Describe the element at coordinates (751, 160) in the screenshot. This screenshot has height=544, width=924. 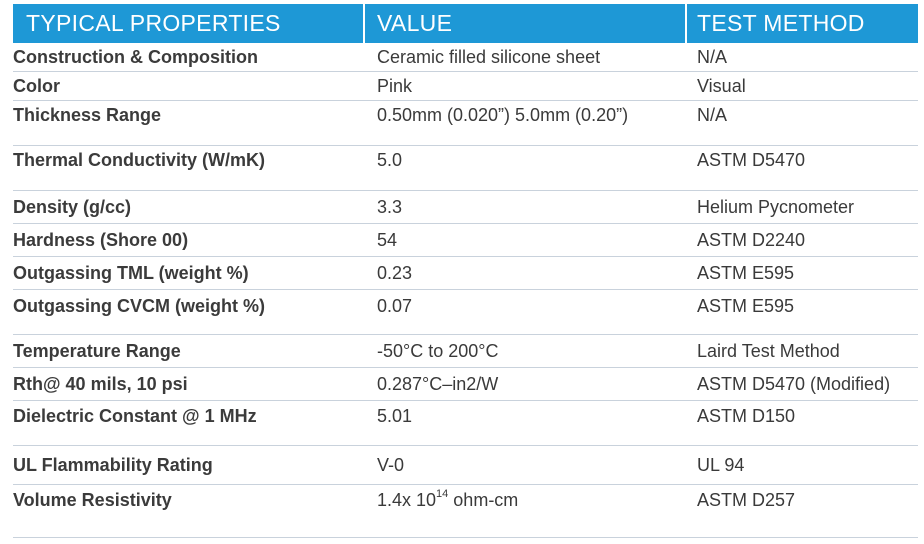
I see `test-method: ASTM D5470` at that location.